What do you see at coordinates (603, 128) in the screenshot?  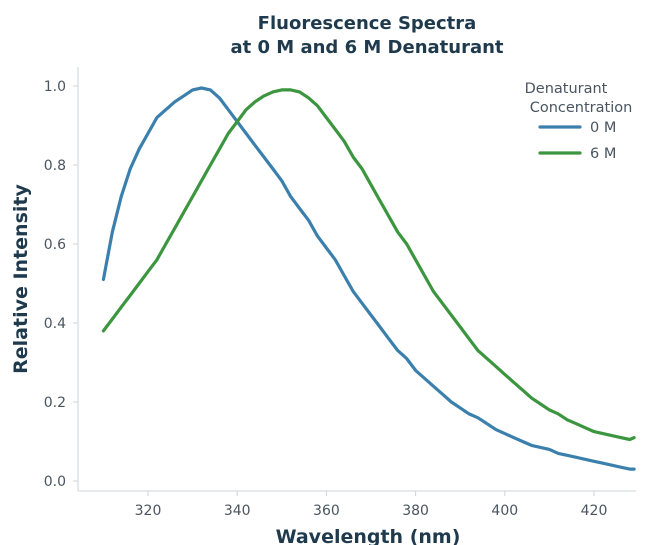 I see `legend-label-0m: 0 M` at bounding box center [603, 128].